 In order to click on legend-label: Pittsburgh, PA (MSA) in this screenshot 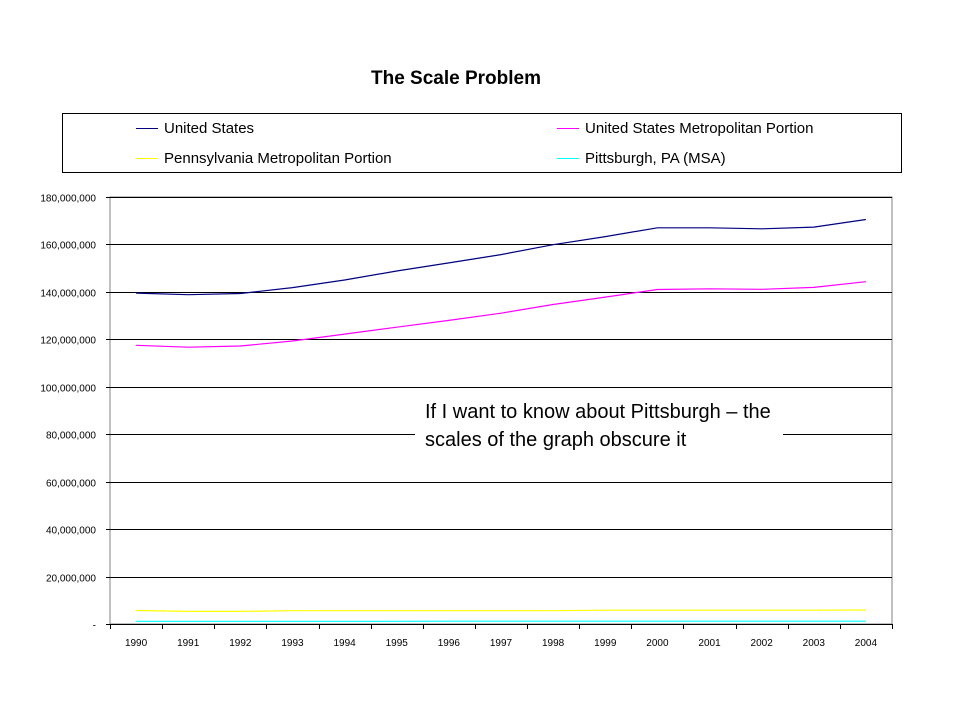, I will do `click(655, 158)`.